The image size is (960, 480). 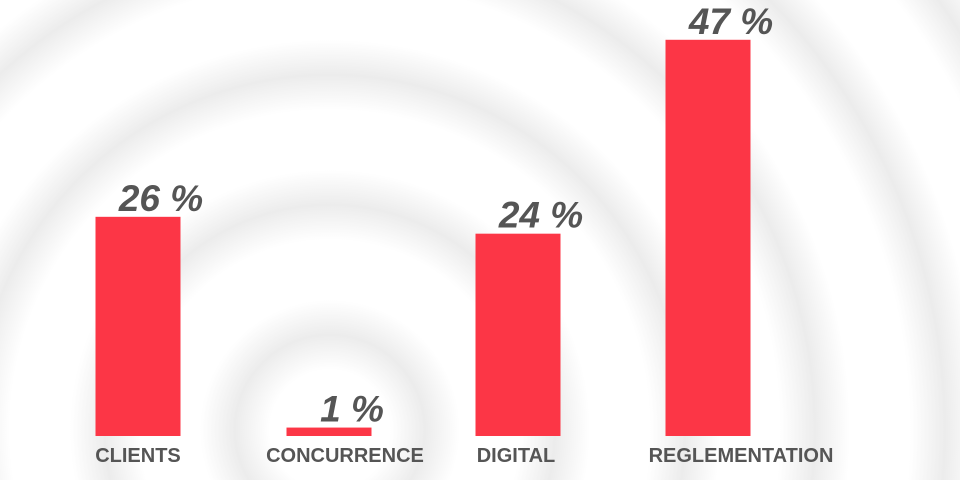 What do you see at coordinates (352, 409) in the screenshot?
I see `value-label: 1 %` at bounding box center [352, 409].